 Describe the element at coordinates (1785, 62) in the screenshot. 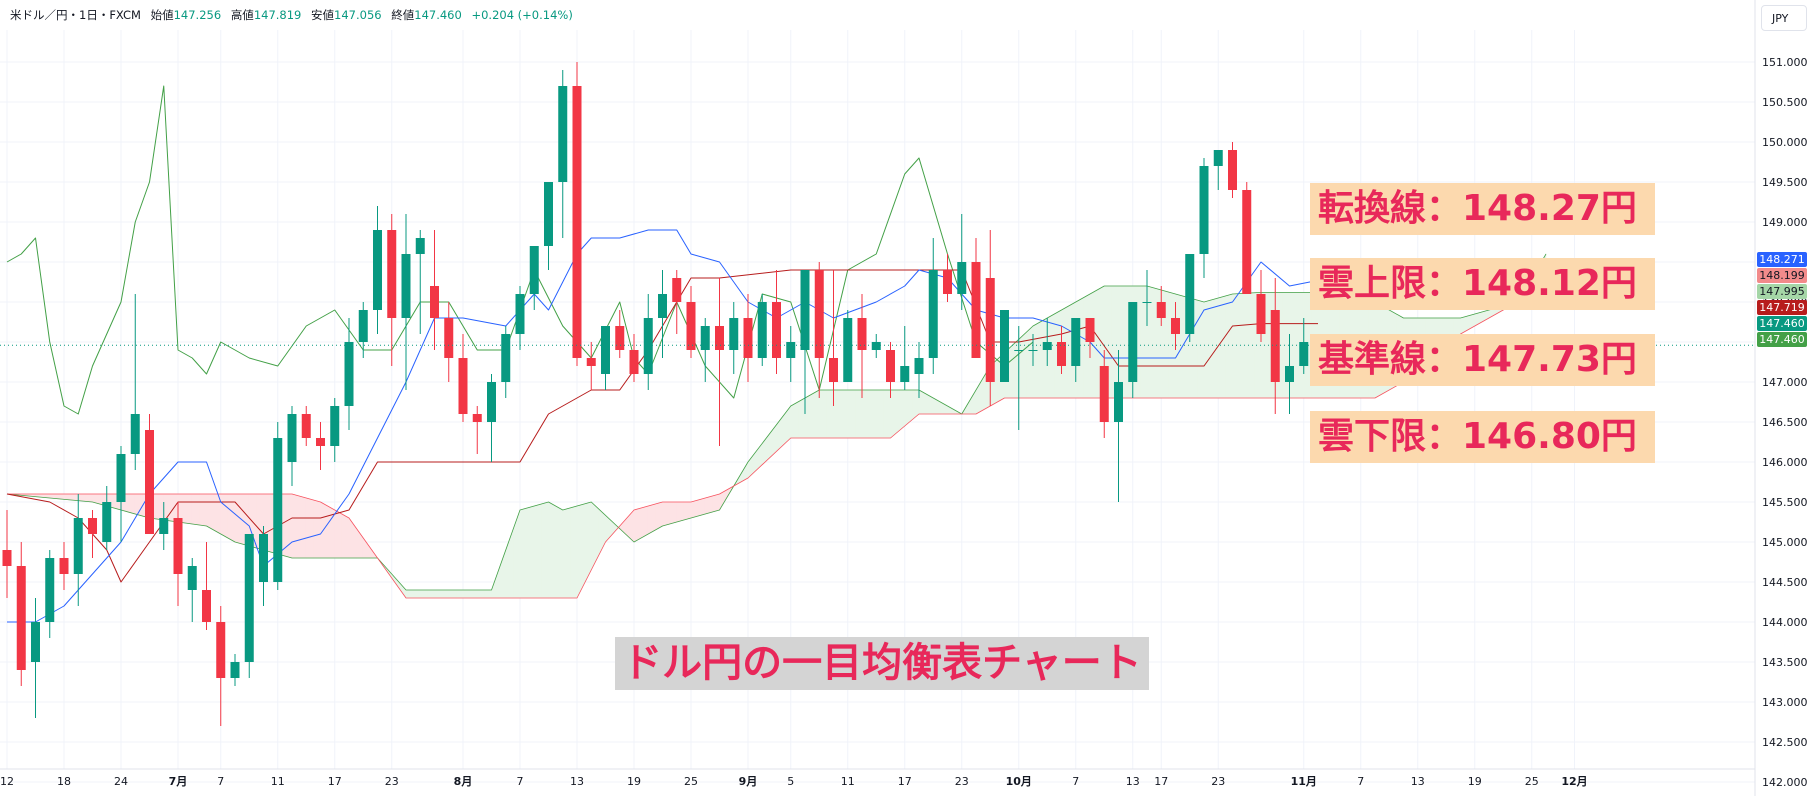

I see `y-tick-label: 151.000` at that location.